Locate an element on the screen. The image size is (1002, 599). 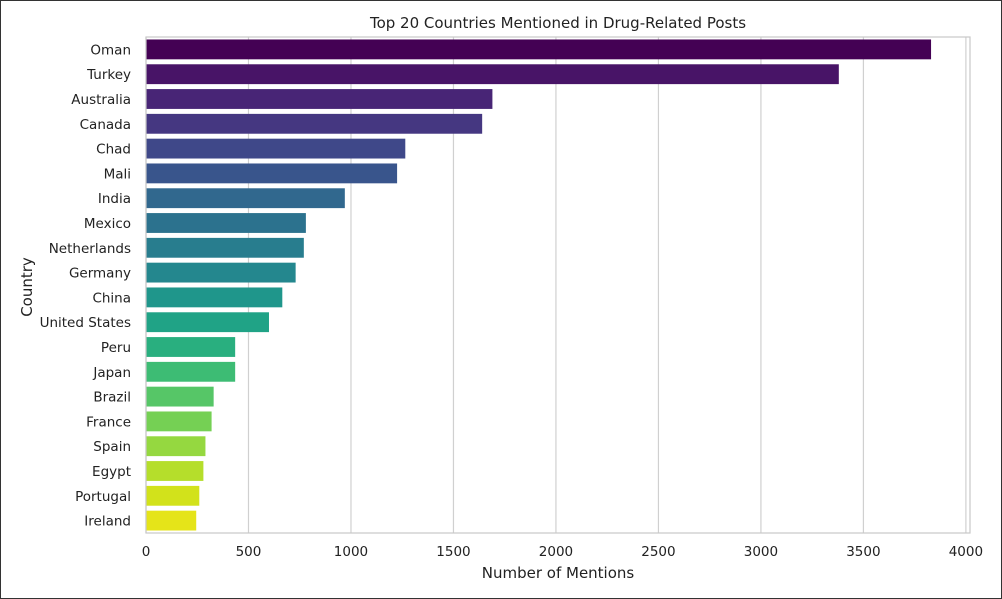
x-tick-labels: 0 500 1000 1500 2000 2500 3000 3500 4000 is located at coordinates (562, 552).